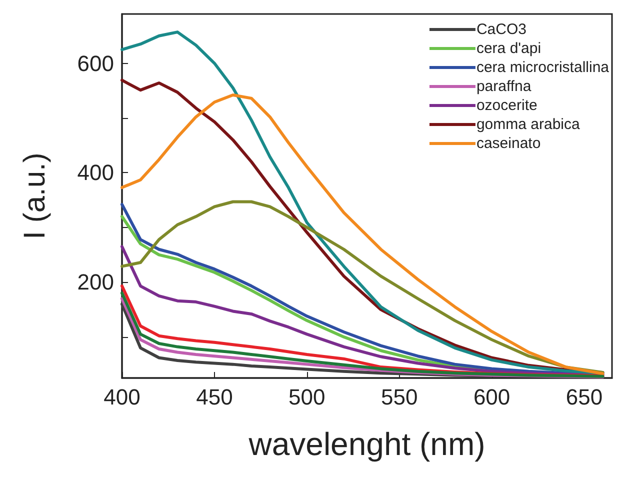 This screenshot has width=617, height=478. Describe the element at coordinates (501, 29) in the screenshot. I see `legend-label: CaCO3` at that location.